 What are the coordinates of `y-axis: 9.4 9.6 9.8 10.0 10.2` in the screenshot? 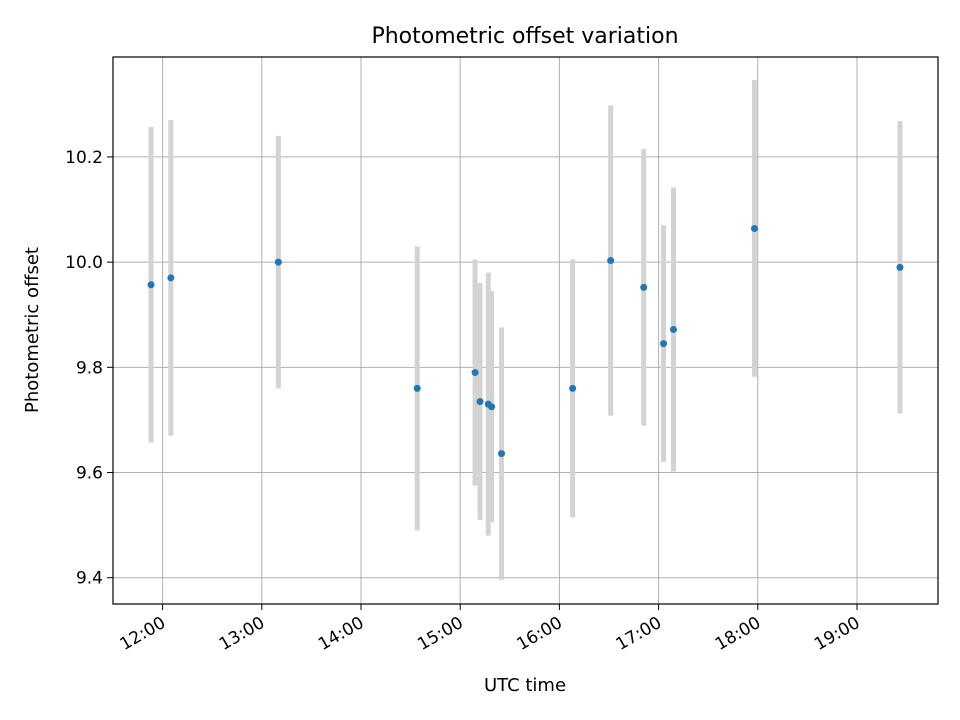 It's located at (89, 368).